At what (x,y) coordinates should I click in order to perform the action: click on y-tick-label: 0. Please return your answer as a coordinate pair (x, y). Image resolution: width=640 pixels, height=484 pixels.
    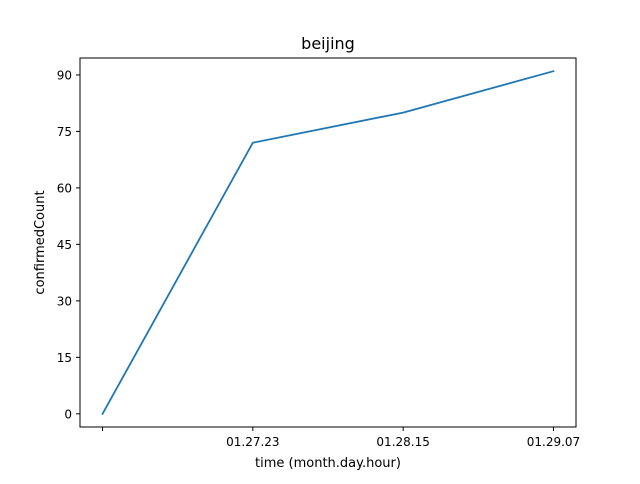
    Looking at the image, I should click on (68, 414).